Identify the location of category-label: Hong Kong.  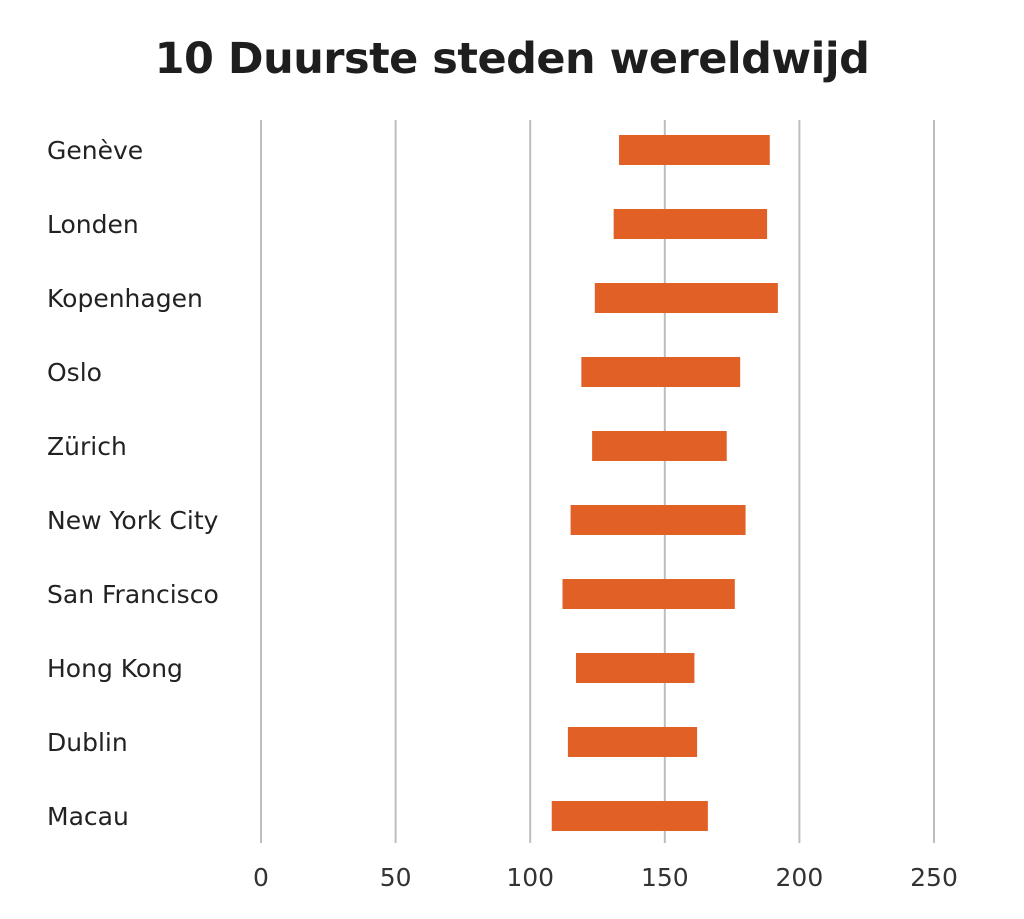
(115, 668).